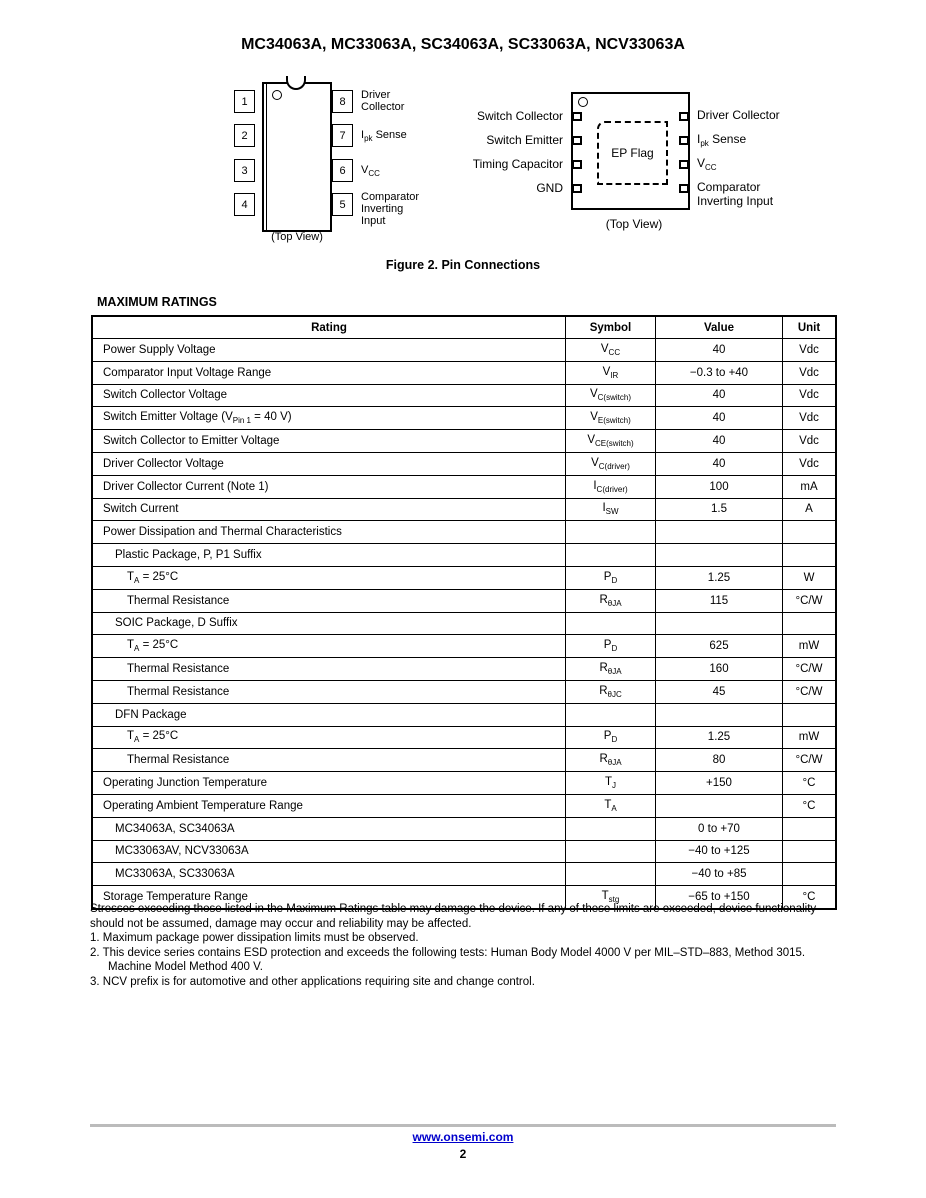 This screenshot has width=926, height=1198. What do you see at coordinates (719, 646) in the screenshot?
I see `value-cell: 625` at bounding box center [719, 646].